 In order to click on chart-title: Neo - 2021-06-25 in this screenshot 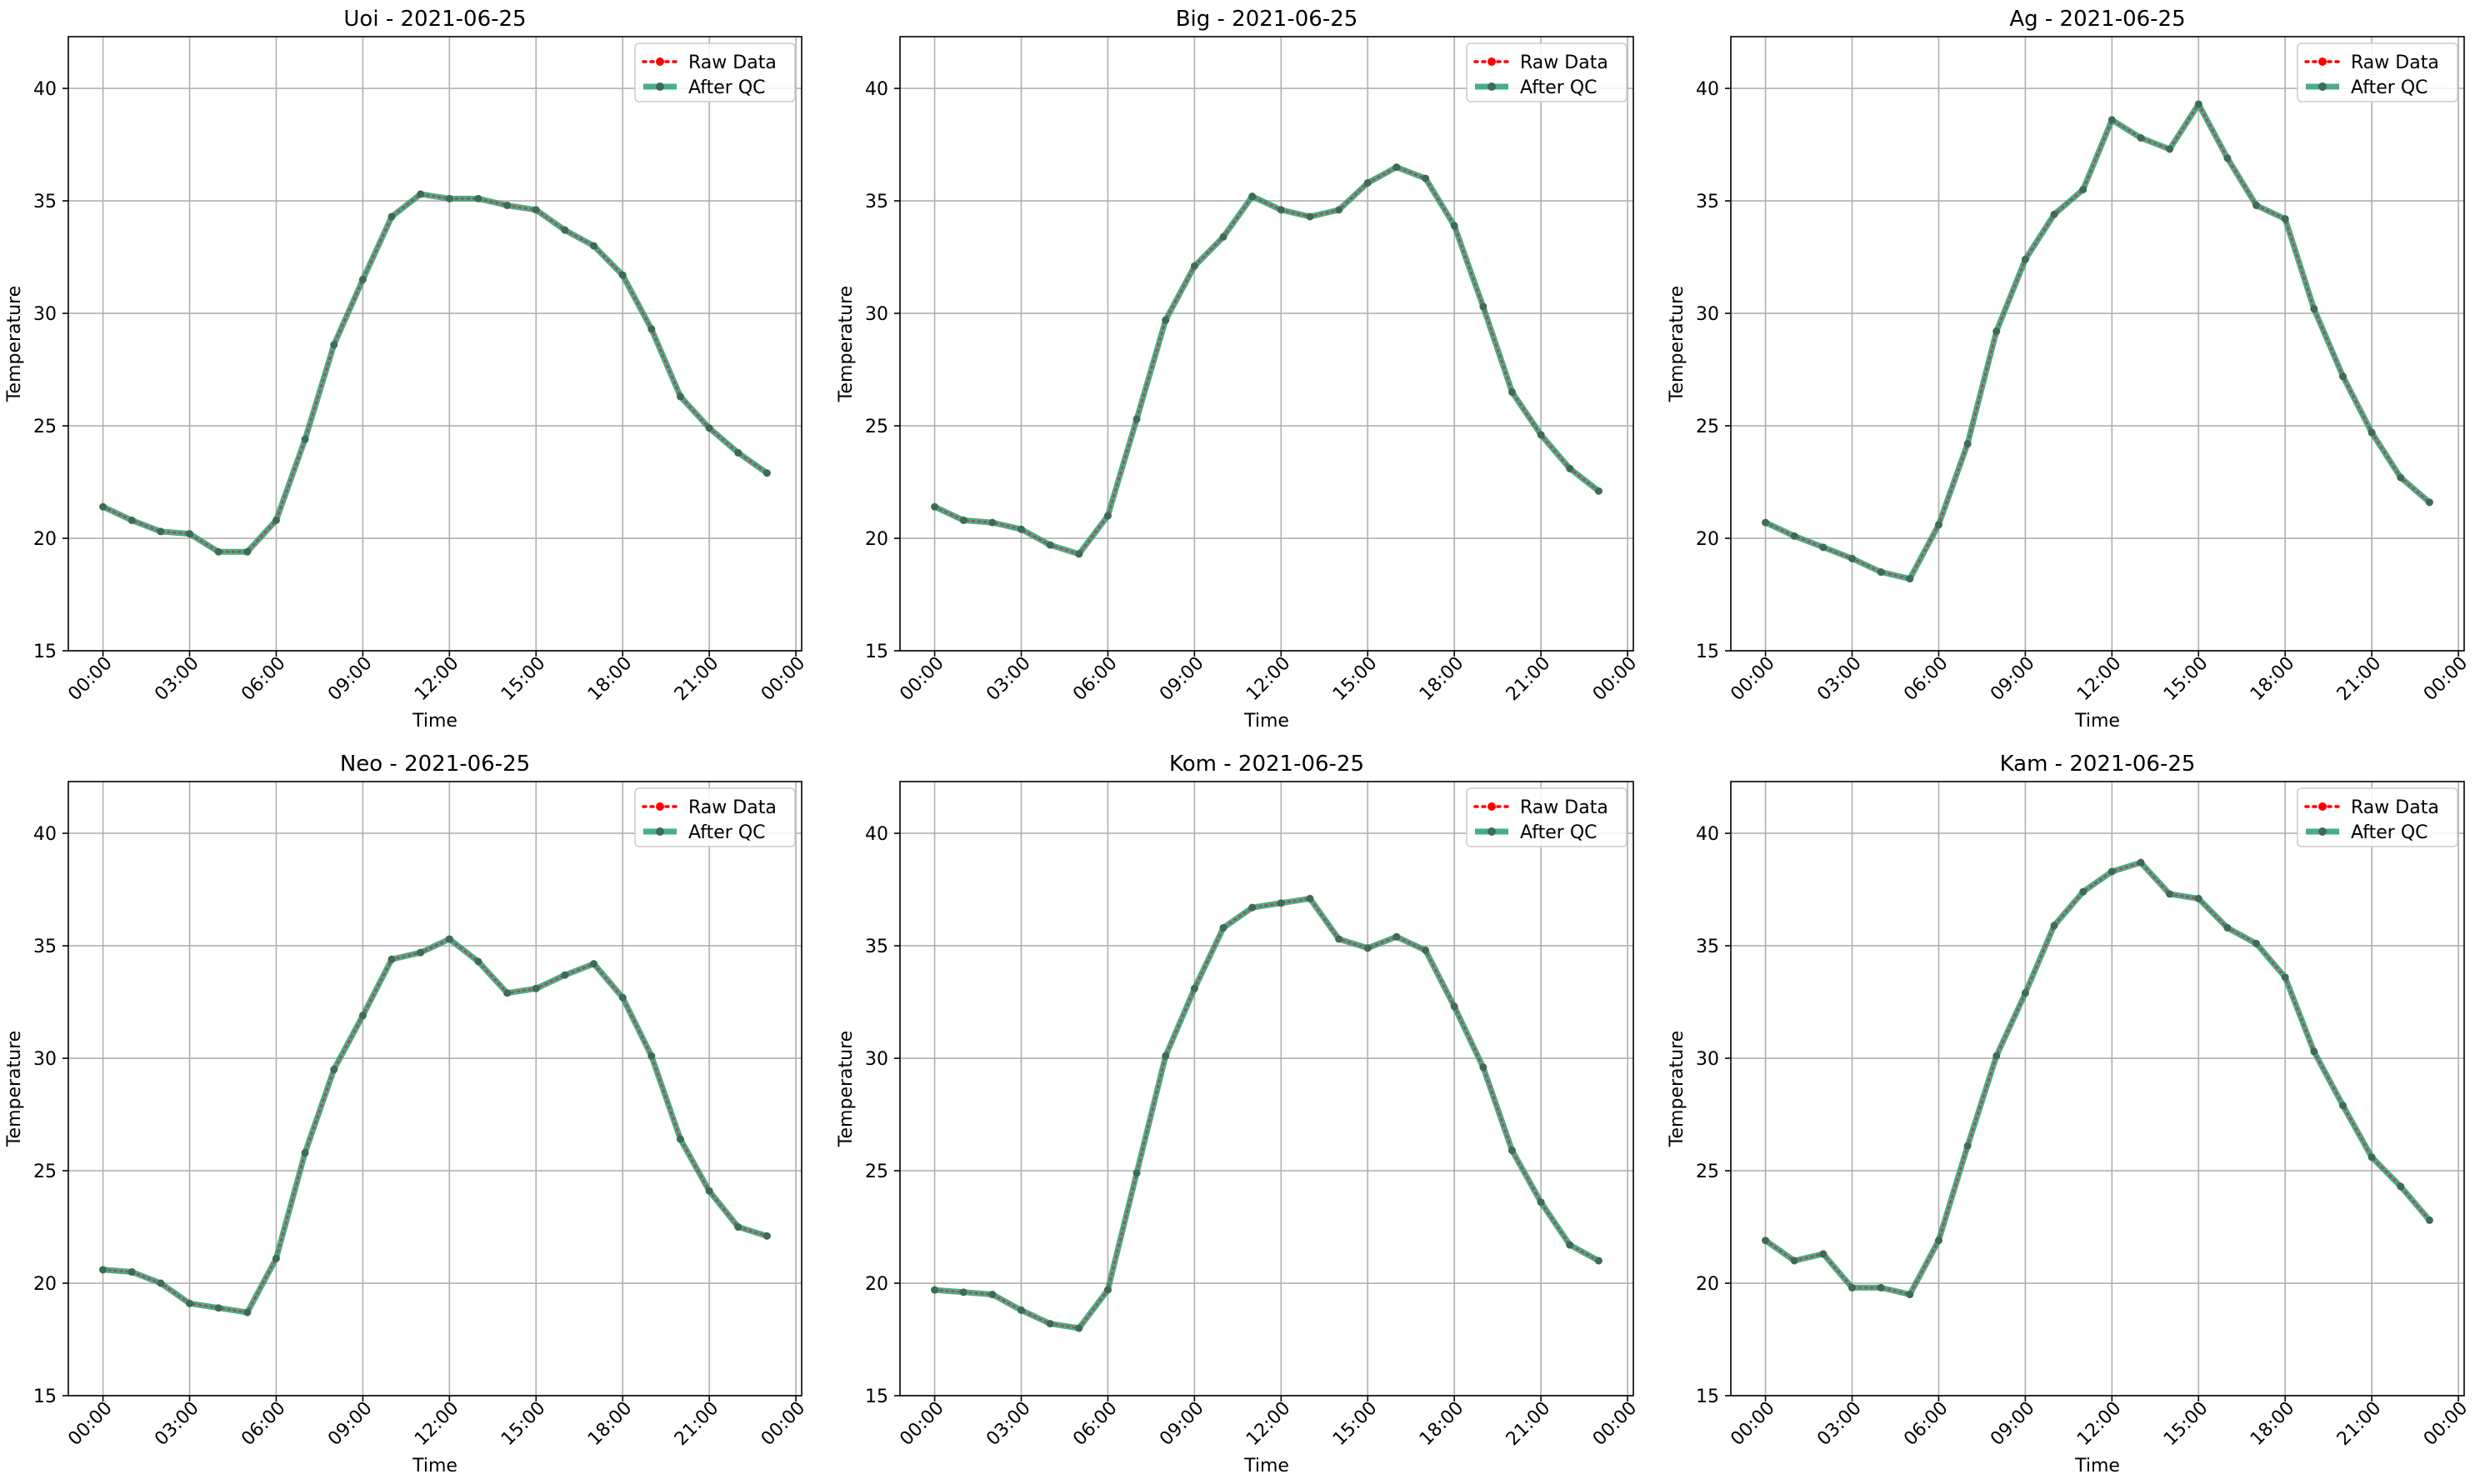, I will do `click(435, 764)`.